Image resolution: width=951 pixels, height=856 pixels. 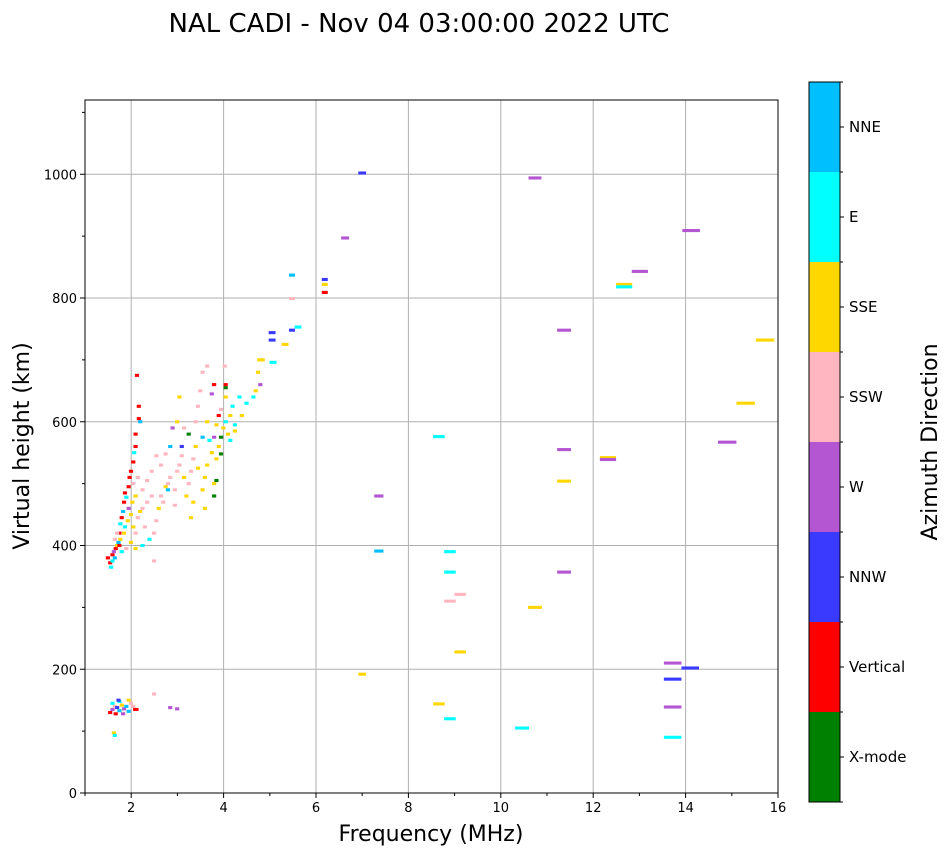 I want to click on colorbar-label-vertical: Vertical, so click(x=877, y=667).